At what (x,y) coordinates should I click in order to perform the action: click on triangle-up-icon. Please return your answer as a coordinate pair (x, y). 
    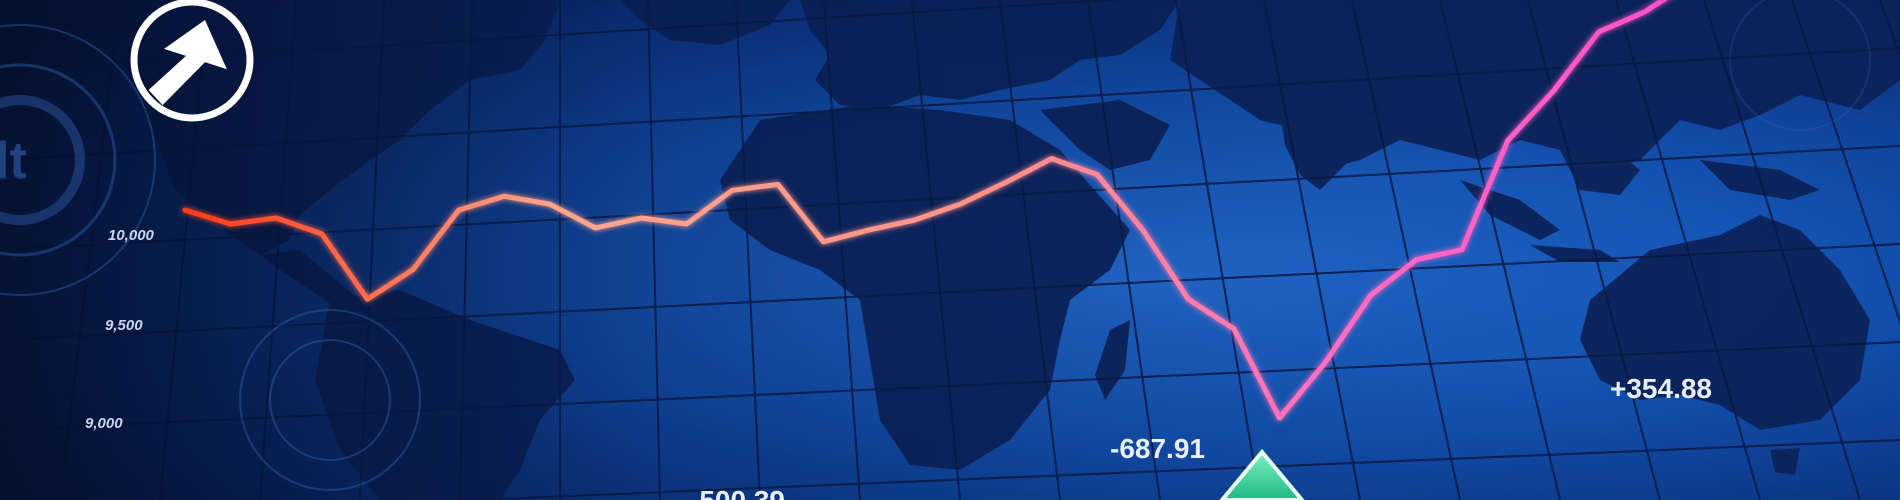
    Looking at the image, I should click on (1262, 474).